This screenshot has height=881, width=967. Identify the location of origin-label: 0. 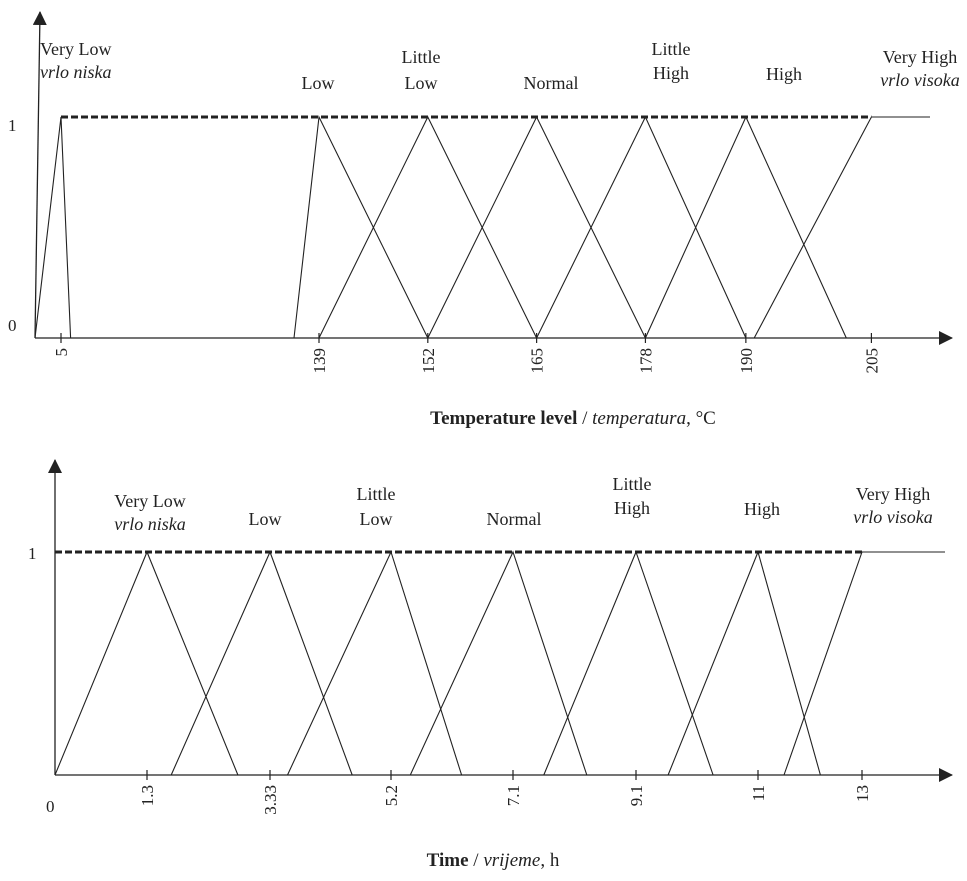
(50, 806).